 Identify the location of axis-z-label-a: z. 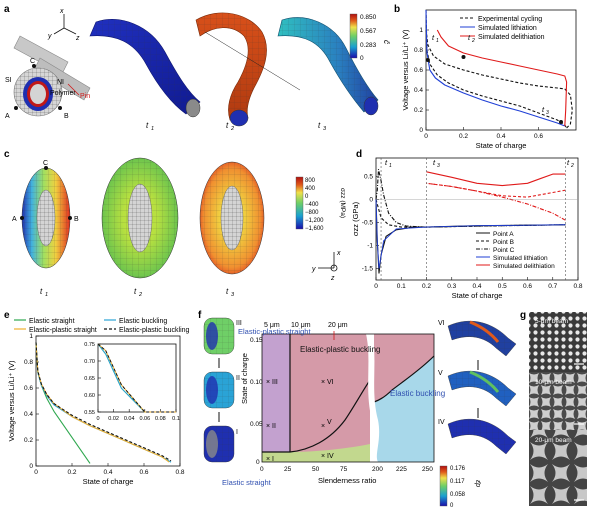
(77, 38).